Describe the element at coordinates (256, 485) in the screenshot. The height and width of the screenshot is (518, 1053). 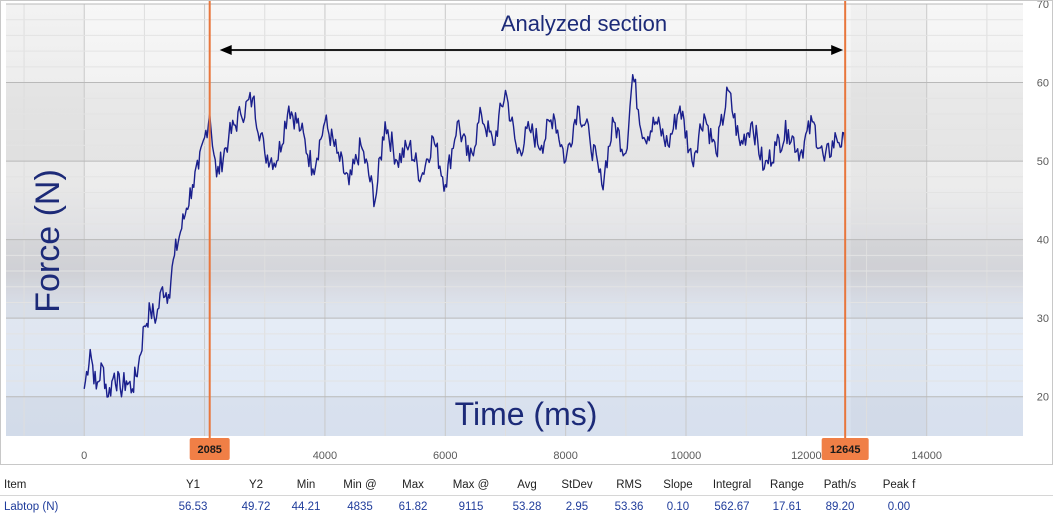
I see `stats-header-cell: Y2` at that location.